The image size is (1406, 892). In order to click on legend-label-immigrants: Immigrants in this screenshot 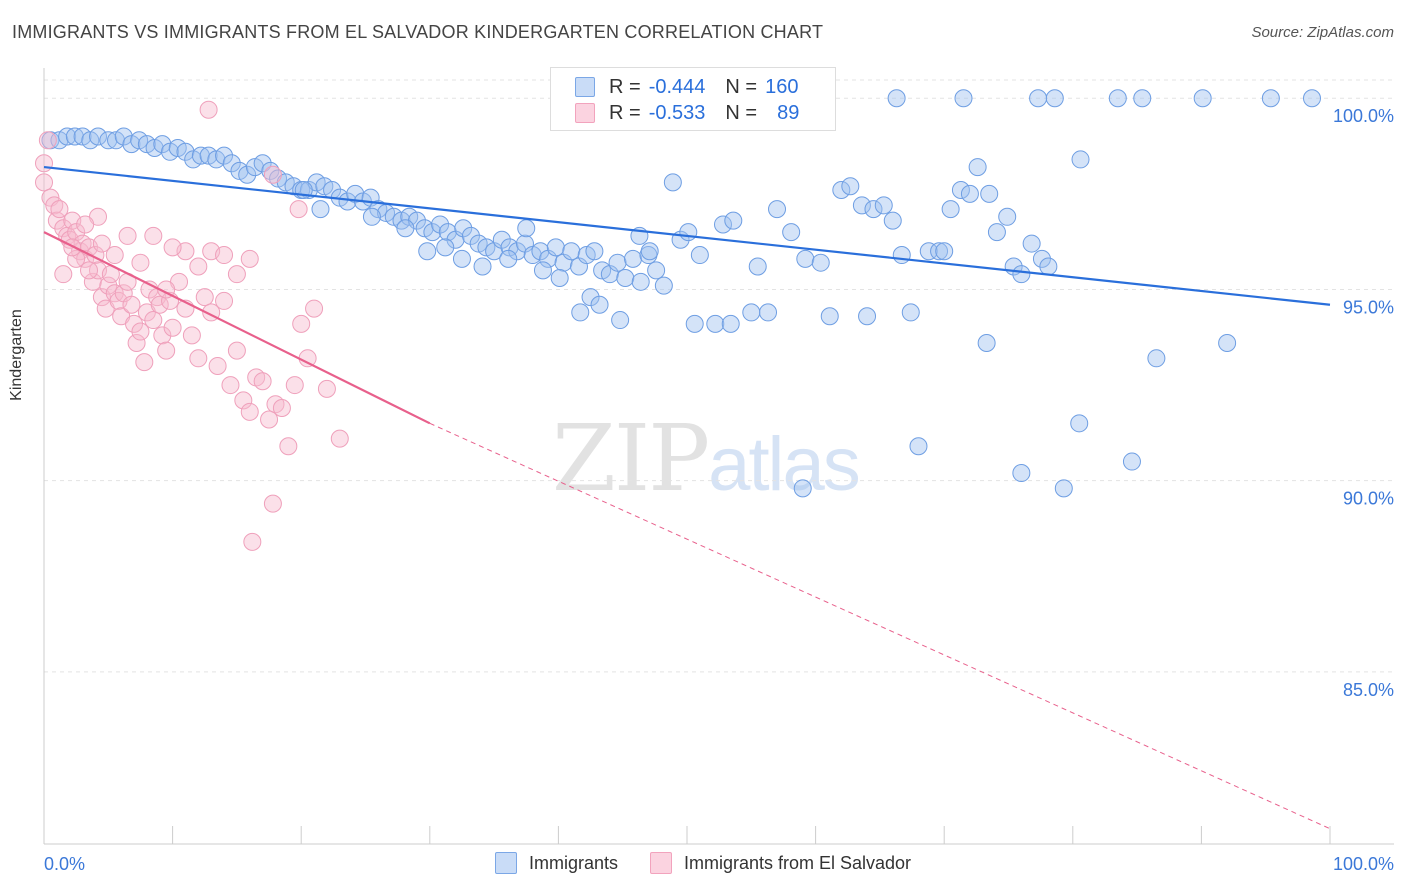, I will do `click(573, 862)`.